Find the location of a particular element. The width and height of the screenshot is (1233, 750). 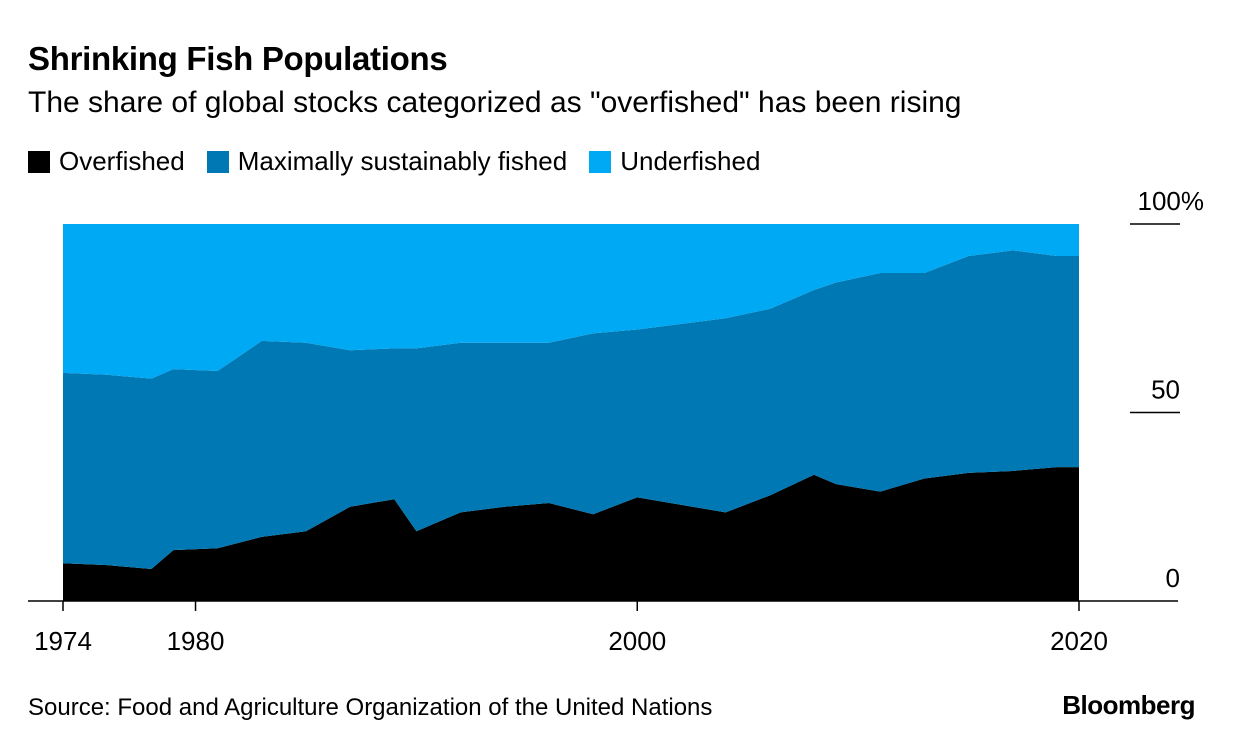

legend-swatch-underfished is located at coordinates (600, 161).